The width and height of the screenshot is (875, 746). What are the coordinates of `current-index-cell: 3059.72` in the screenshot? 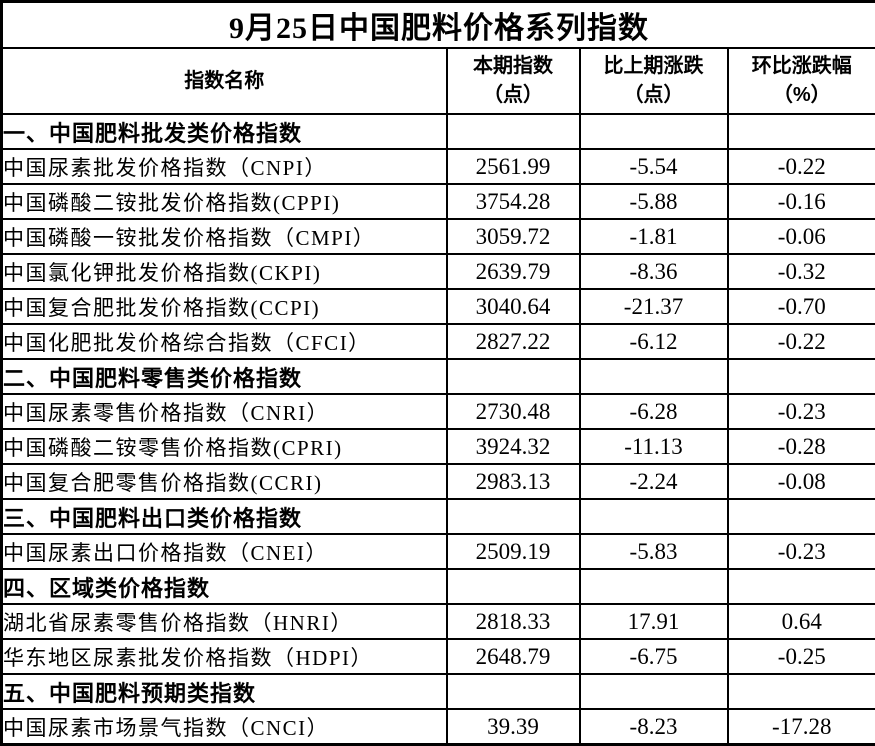 It's located at (513, 236).